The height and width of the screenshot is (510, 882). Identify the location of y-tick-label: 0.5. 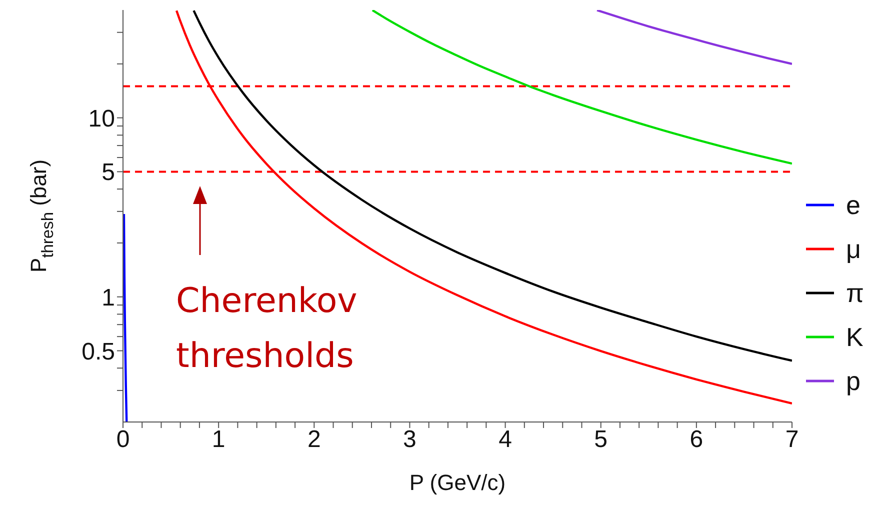
(98, 352).